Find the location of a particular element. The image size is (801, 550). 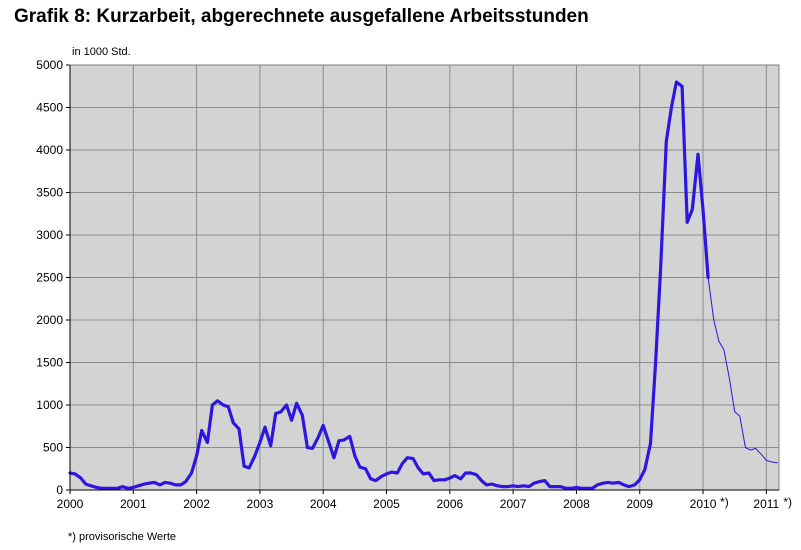

x-tick-label: 2010 is located at coordinates (703, 504).